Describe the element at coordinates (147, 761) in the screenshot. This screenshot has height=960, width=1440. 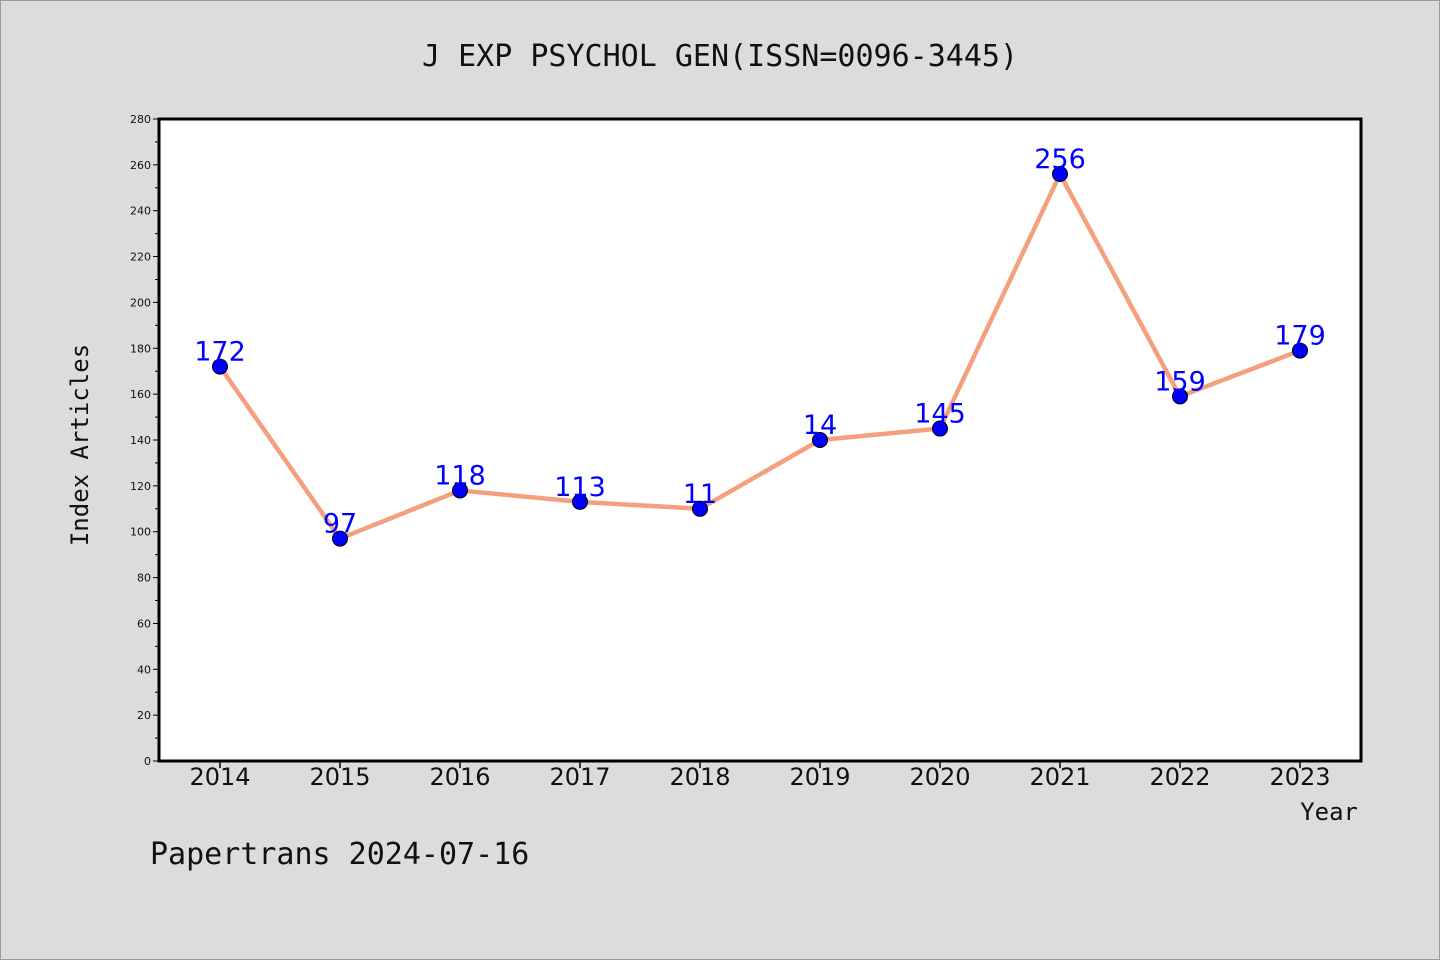
I see `y-tick-label: 0` at that location.